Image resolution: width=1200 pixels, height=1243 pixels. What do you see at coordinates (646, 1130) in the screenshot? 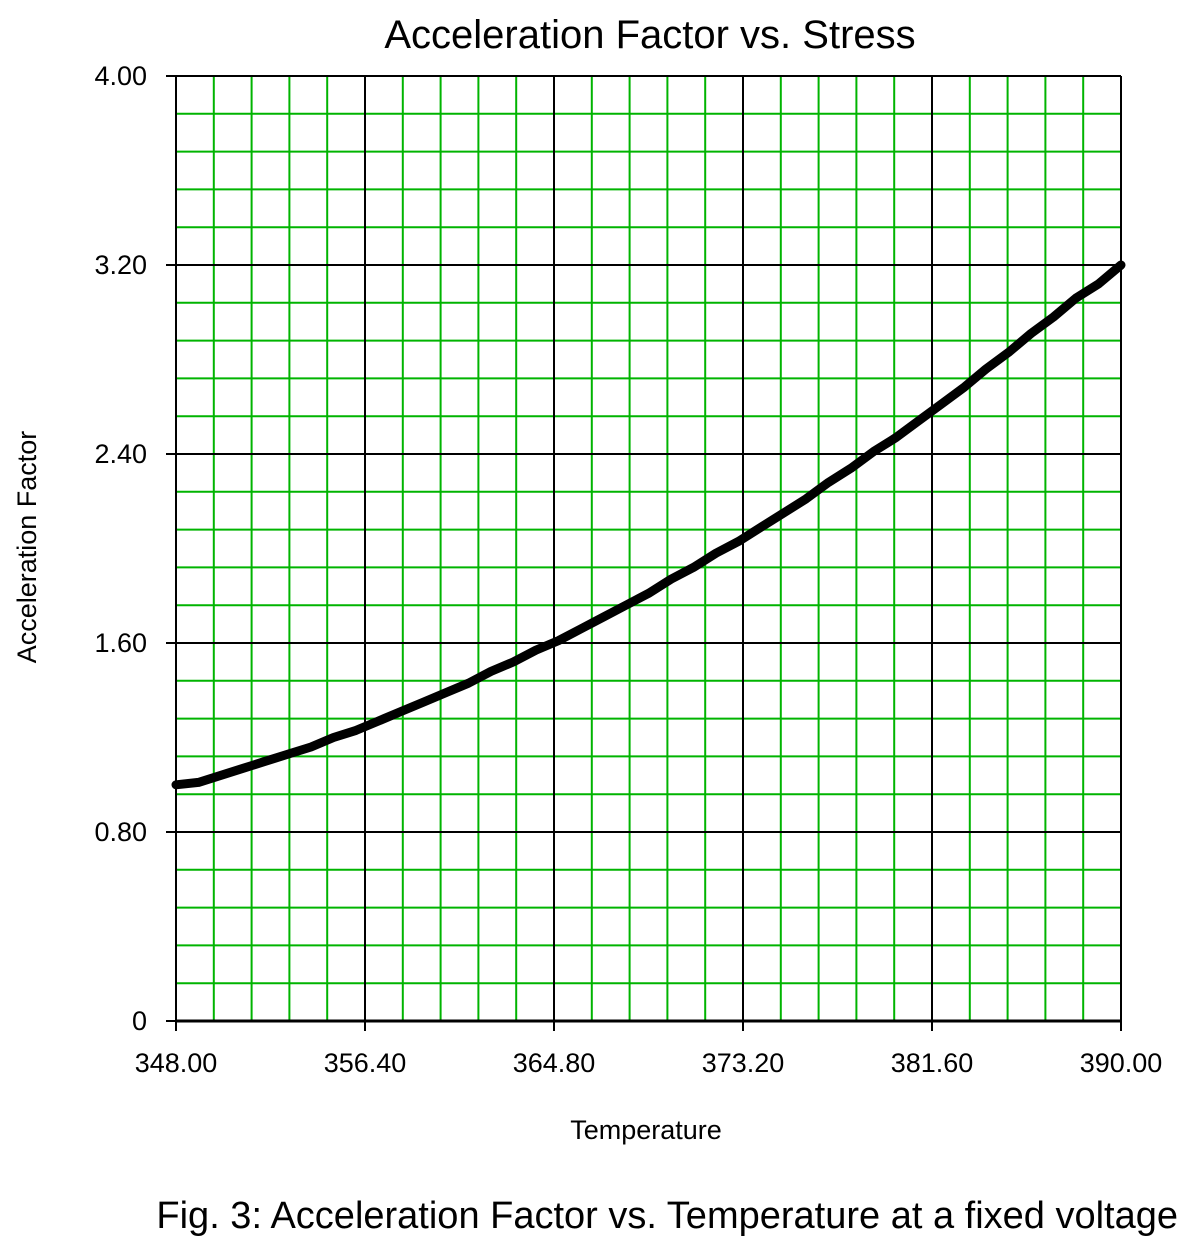
I see `x-axis-label: Temperature` at bounding box center [646, 1130].